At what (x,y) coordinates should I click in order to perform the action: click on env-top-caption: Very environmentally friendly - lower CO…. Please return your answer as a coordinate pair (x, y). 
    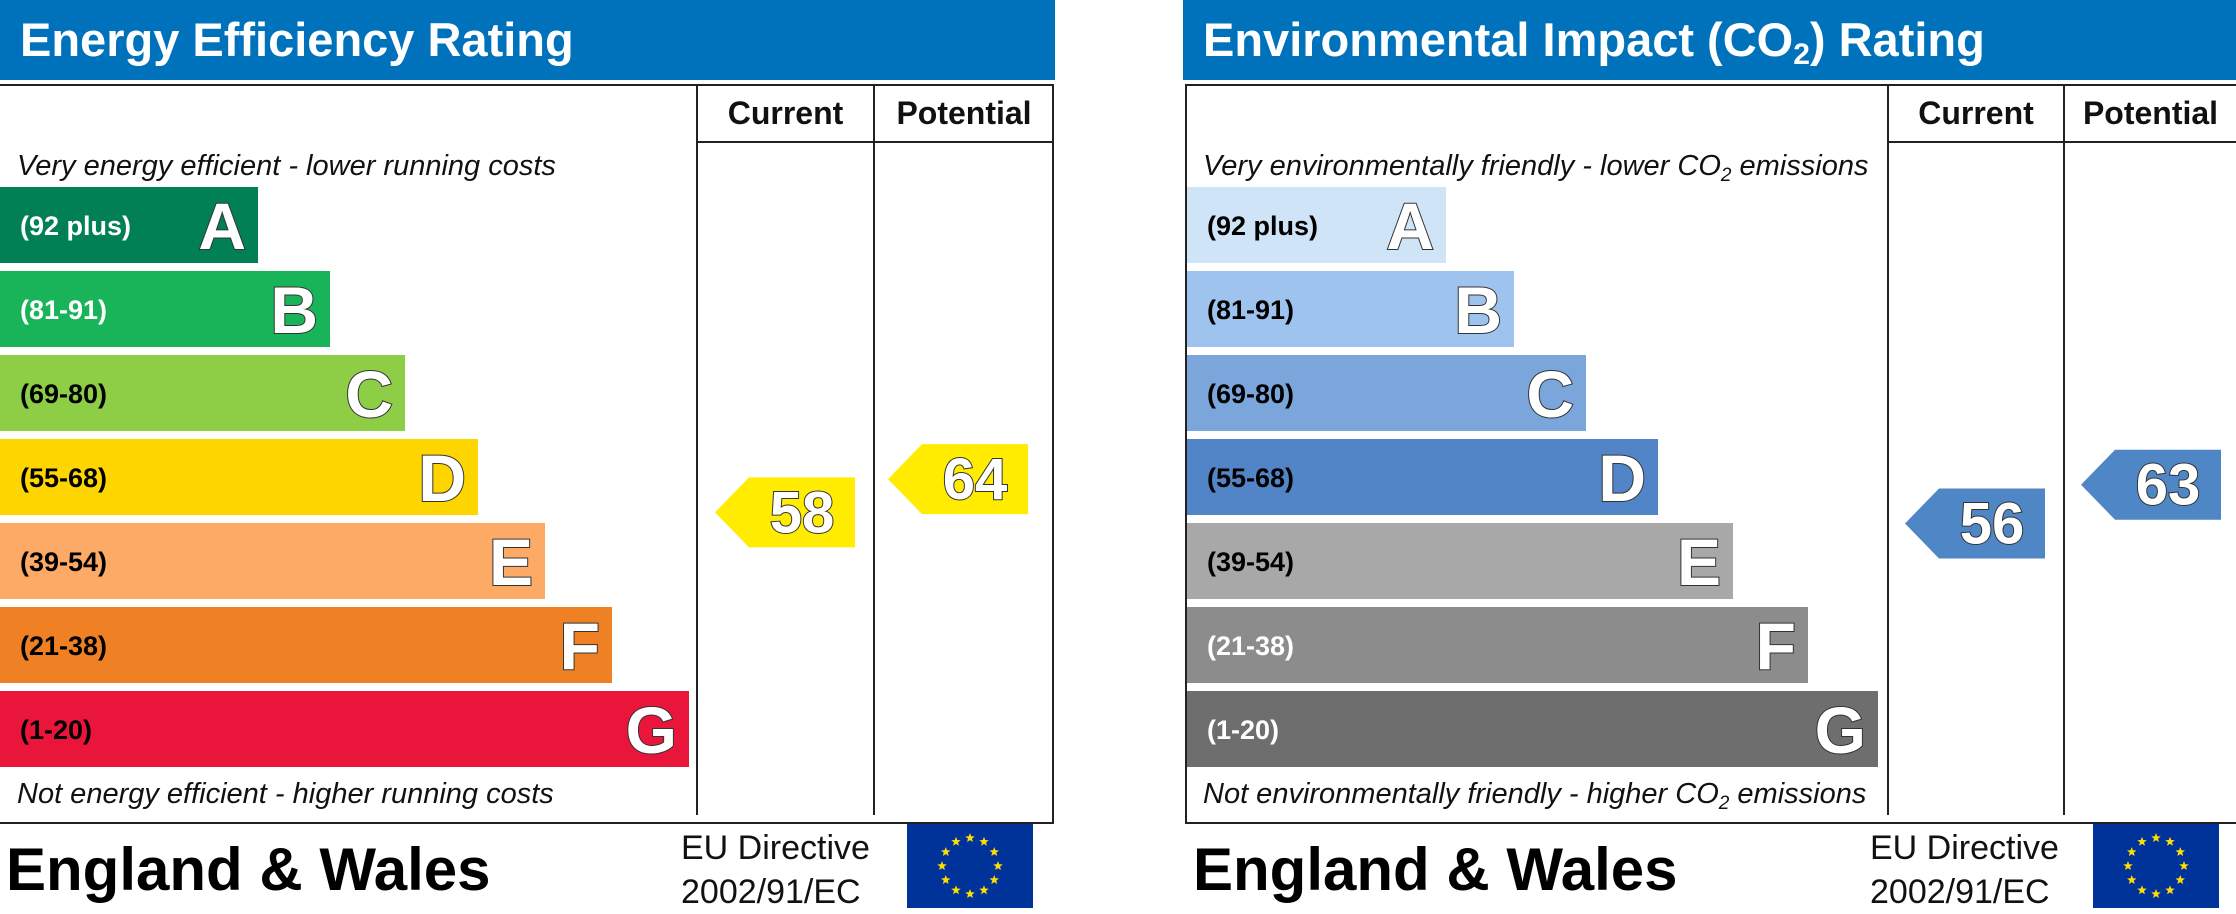
    Looking at the image, I should click on (1536, 168).